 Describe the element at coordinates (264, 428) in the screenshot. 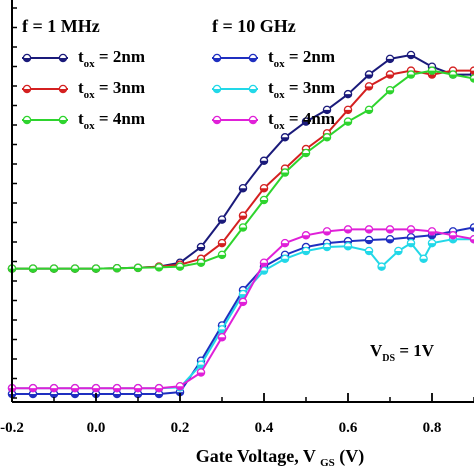

I see `x-tick-label: 0.4` at that location.